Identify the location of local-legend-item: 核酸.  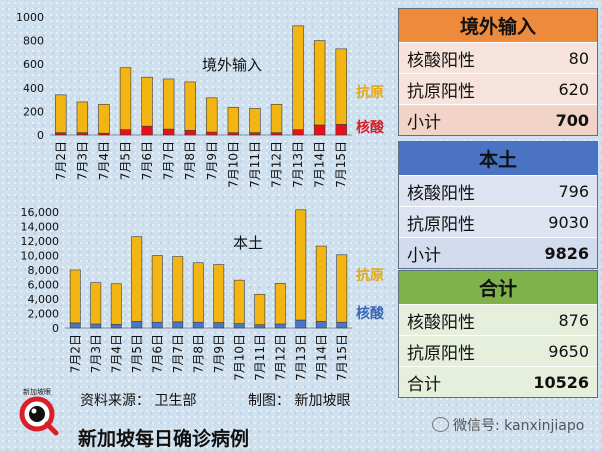
(370, 313).